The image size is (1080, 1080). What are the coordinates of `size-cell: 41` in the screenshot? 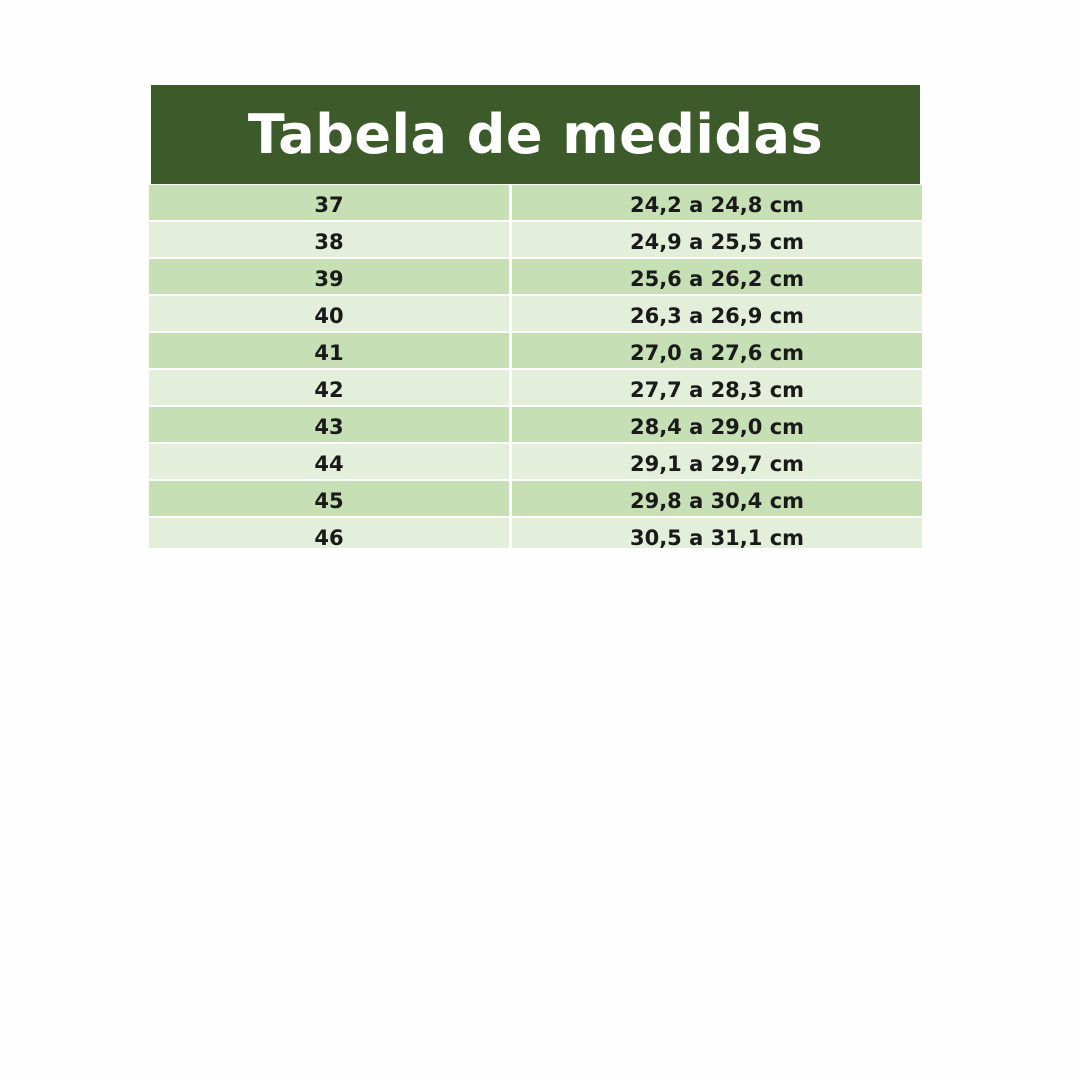 It's located at (329, 350).